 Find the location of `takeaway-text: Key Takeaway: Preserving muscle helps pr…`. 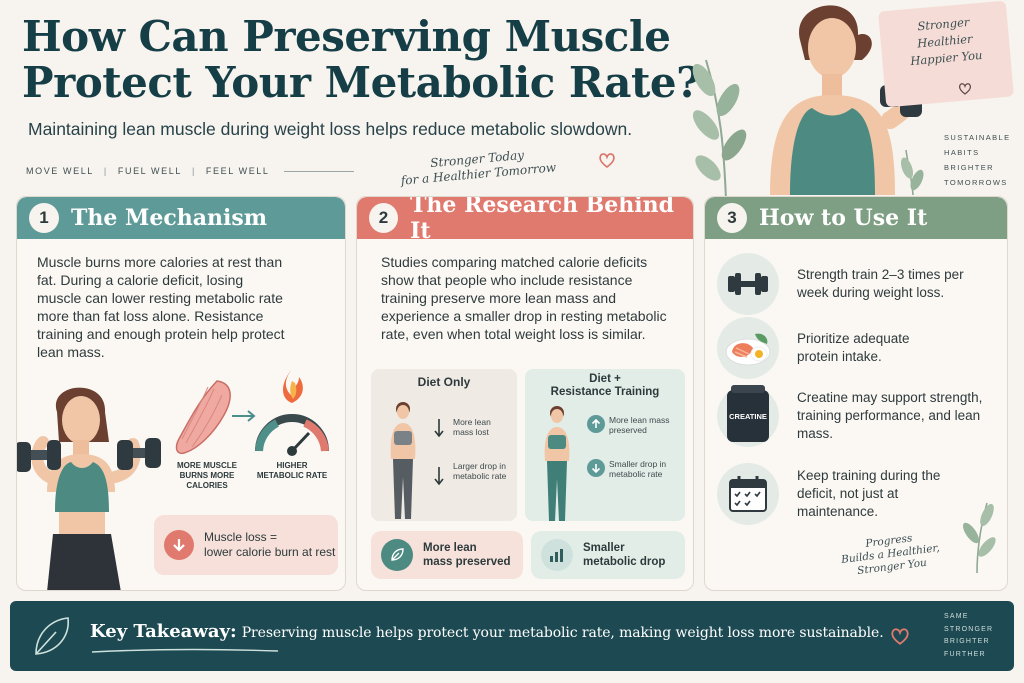

takeaway-text: Key Takeaway: Preserving muscle helps pr… is located at coordinates (487, 631).